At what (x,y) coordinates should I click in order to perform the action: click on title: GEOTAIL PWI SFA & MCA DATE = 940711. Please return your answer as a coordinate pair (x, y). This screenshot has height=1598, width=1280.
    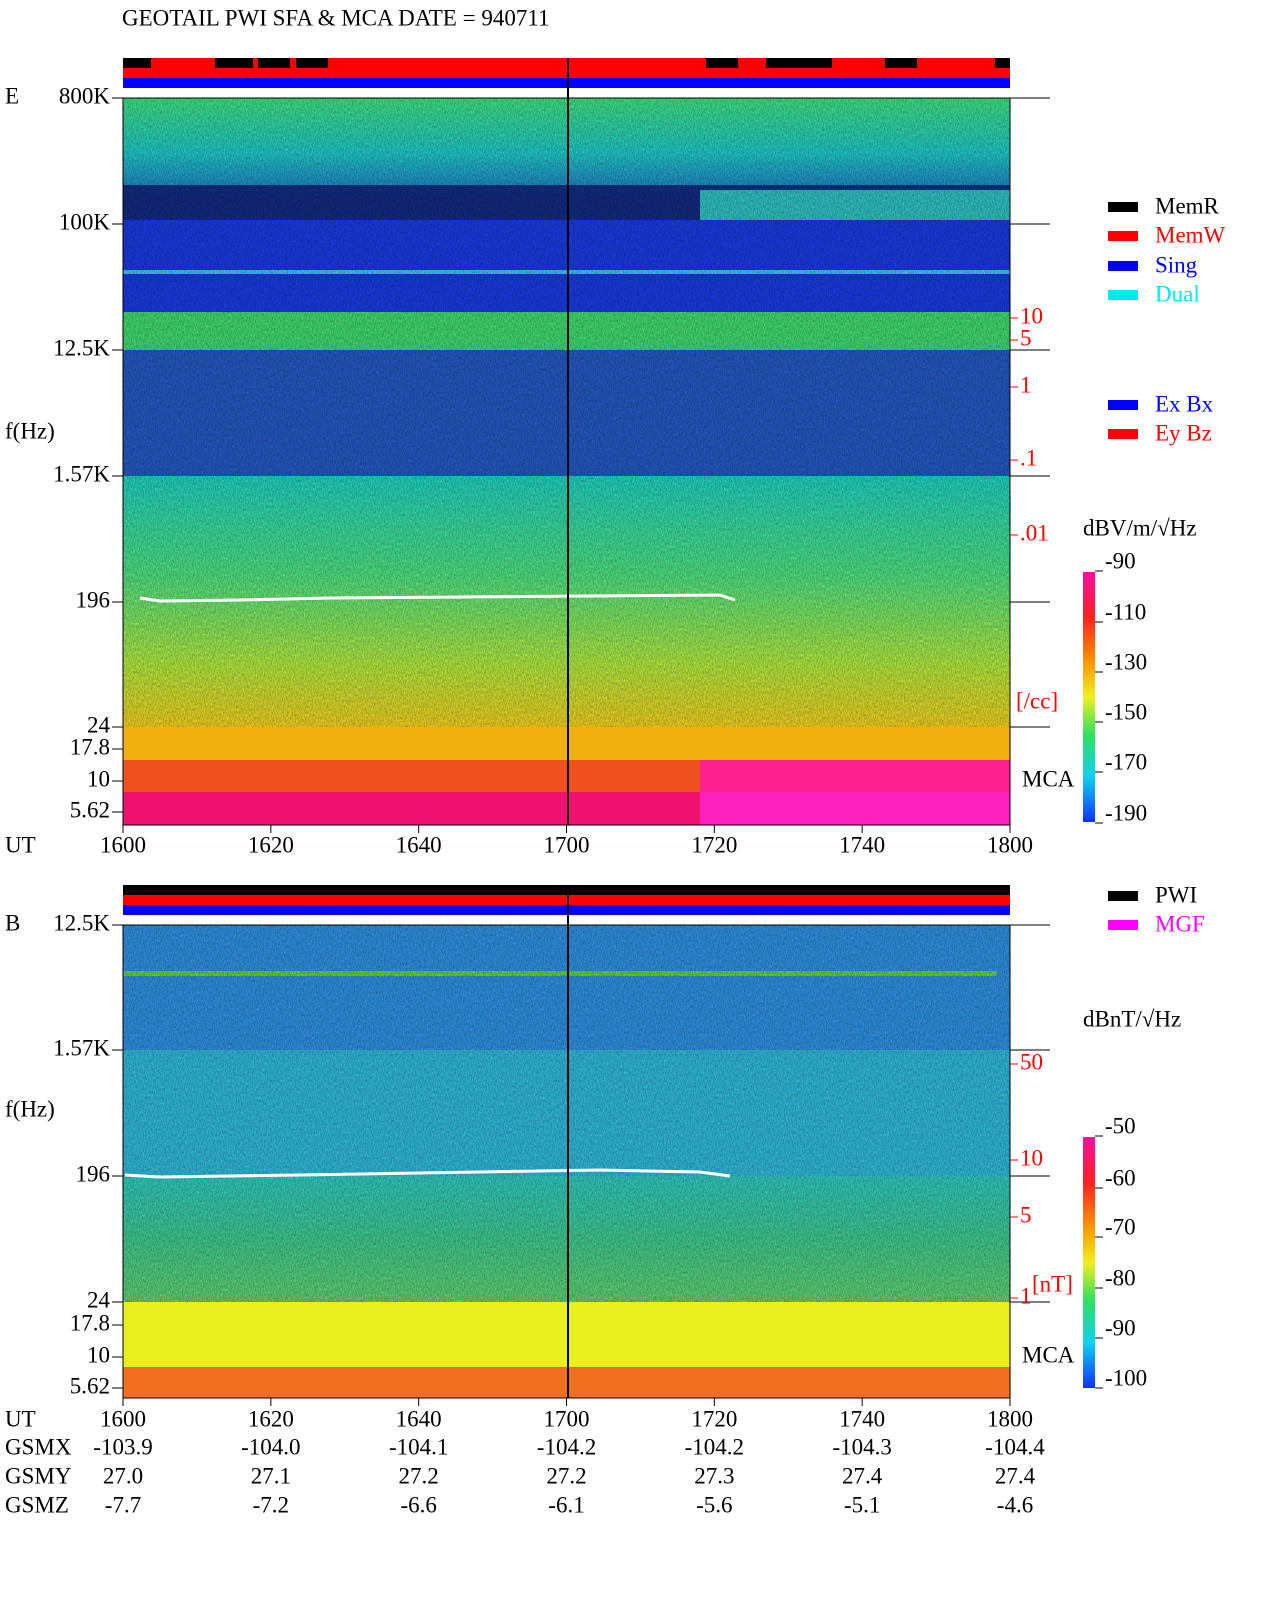
    Looking at the image, I should click on (335, 17).